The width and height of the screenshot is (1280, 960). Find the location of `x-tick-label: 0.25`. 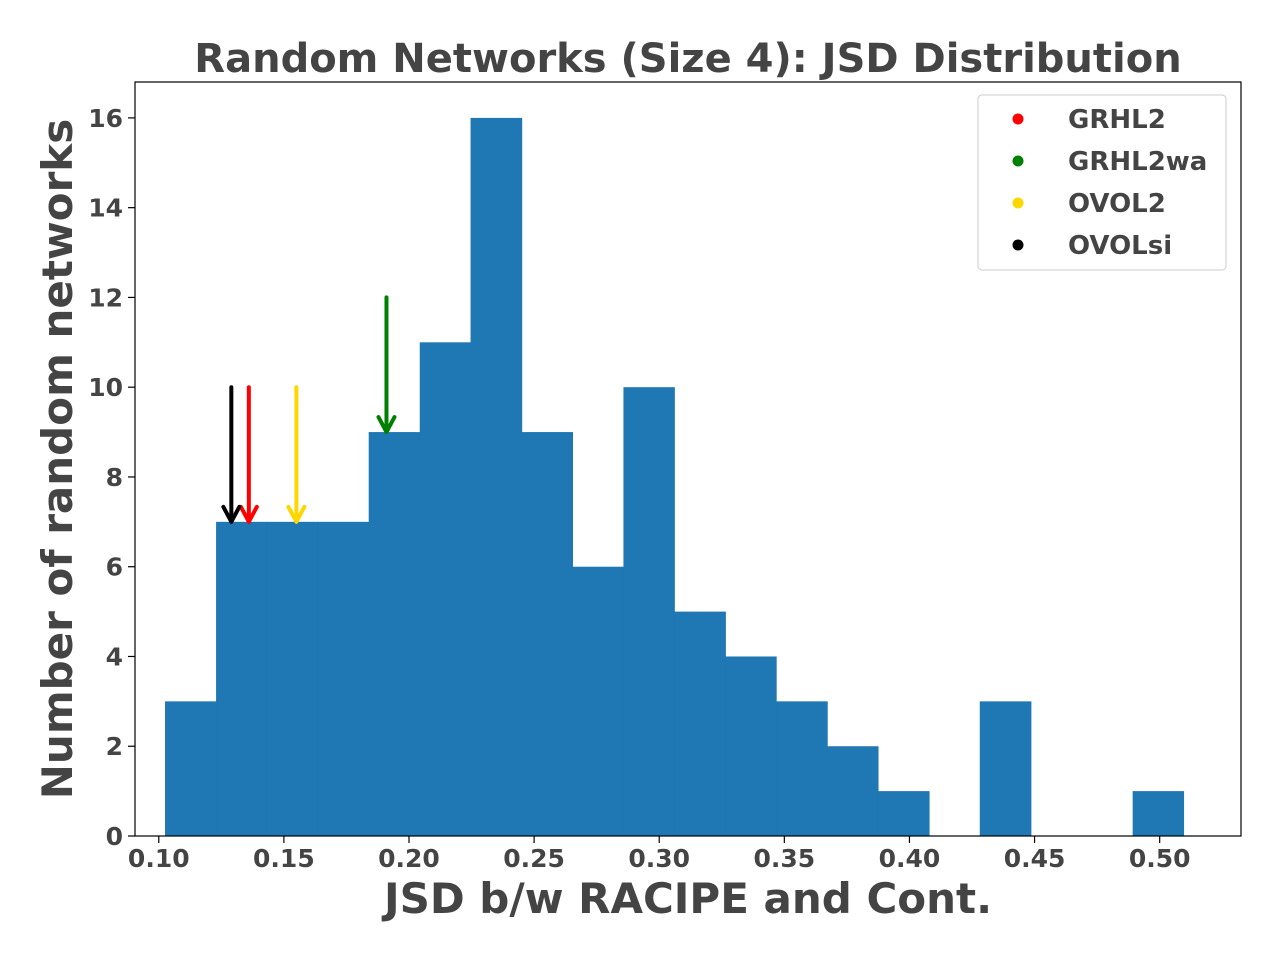

x-tick-label: 0.25 is located at coordinates (534, 858).